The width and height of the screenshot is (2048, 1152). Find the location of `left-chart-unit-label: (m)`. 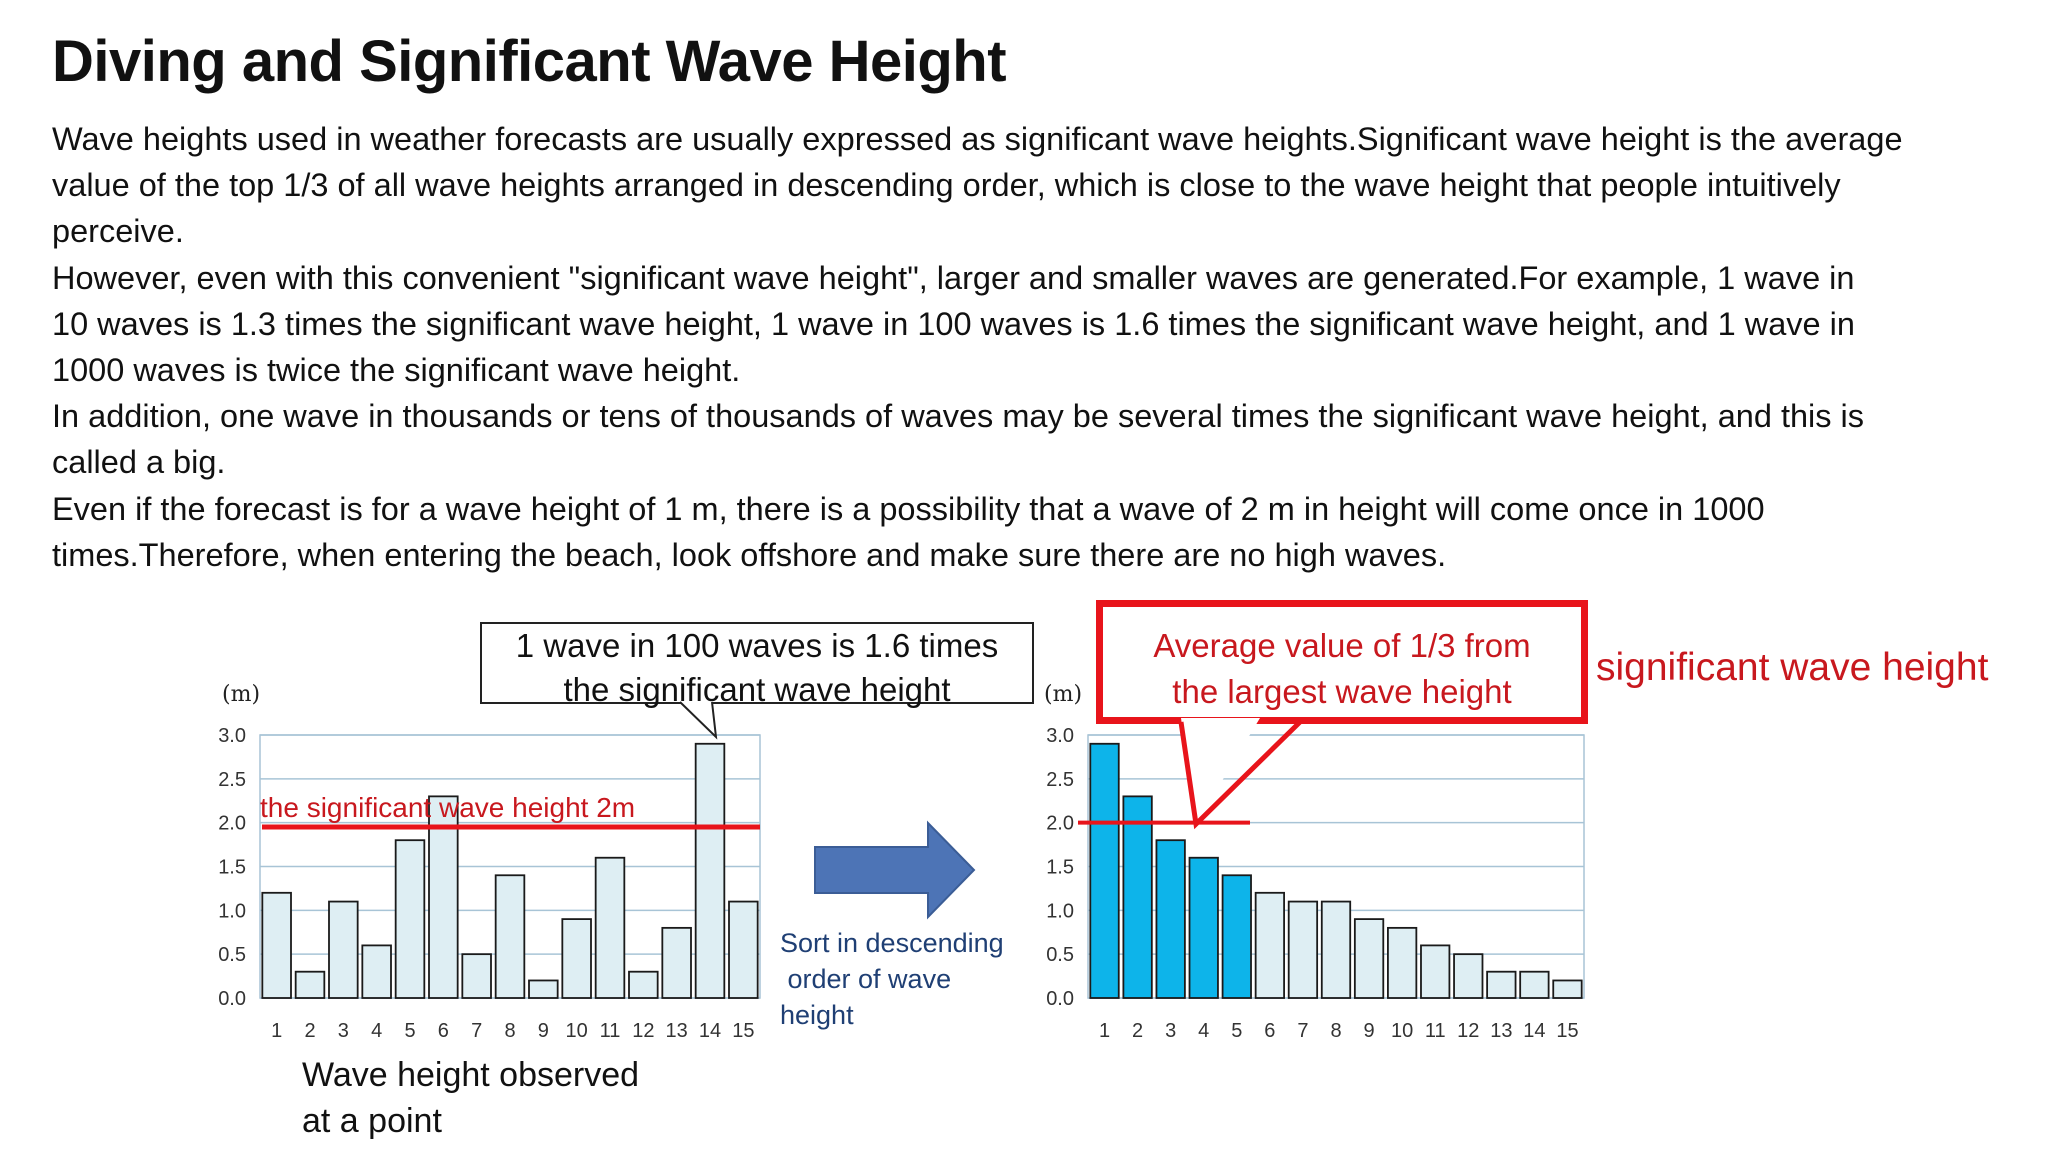

left-chart-unit-label: (m) is located at coordinates (241, 694).